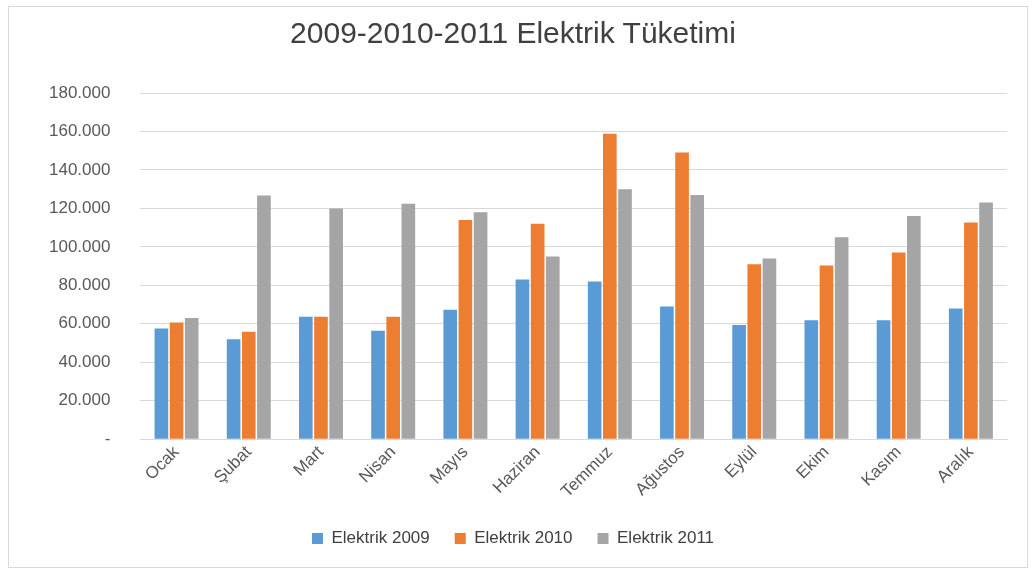 This screenshot has height=572, width=1036. I want to click on y-tick-label: 180.000, so click(80, 92).